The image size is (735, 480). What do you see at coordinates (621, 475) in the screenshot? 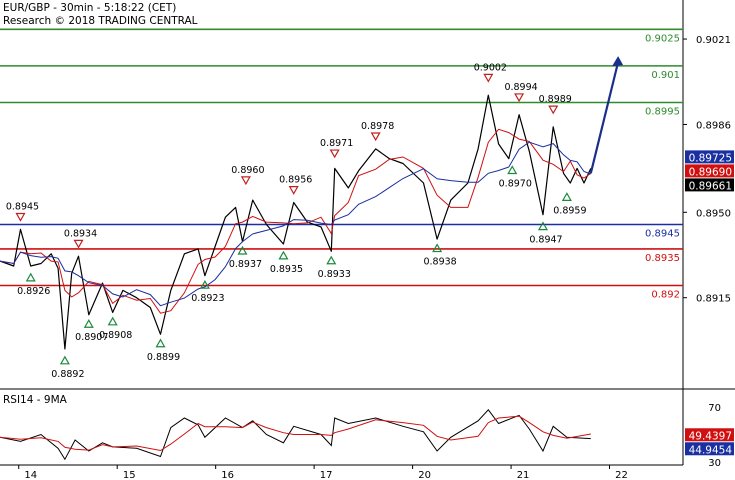
I see `x-tick-label: 22` at bounding box center [621, 475].